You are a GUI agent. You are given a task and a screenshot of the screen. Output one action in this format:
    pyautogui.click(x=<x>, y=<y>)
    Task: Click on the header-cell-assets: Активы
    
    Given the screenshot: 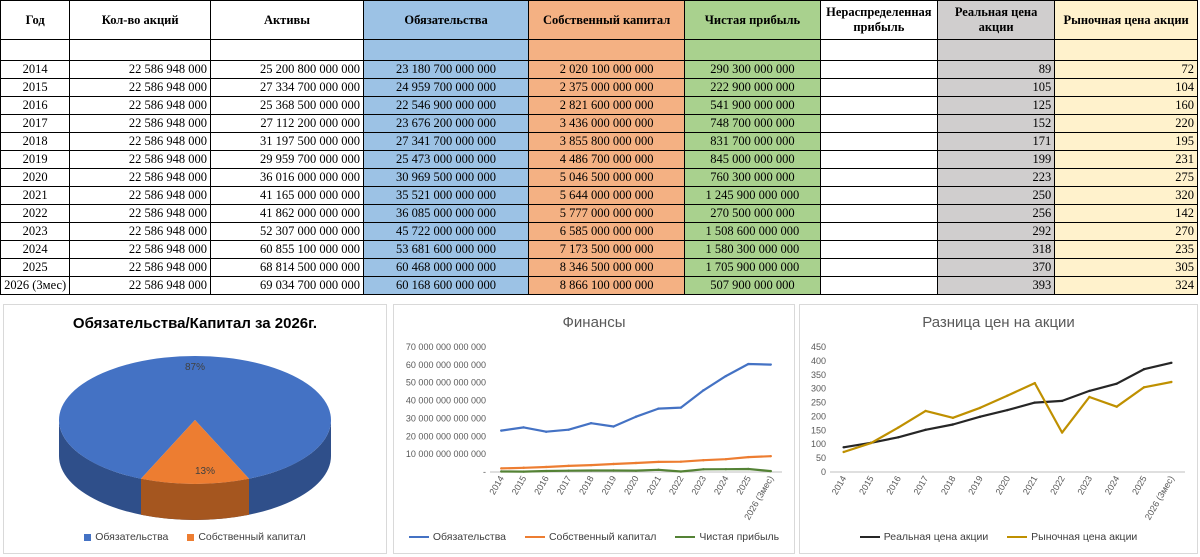 What is the action you would take?
    pyautogui.click(x=287, y=20)
    